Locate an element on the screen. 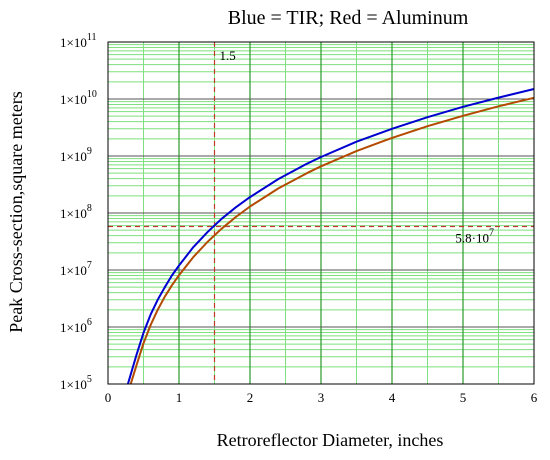  y-tick-label: 1×10⁷ is located at coordinates (76, 269).